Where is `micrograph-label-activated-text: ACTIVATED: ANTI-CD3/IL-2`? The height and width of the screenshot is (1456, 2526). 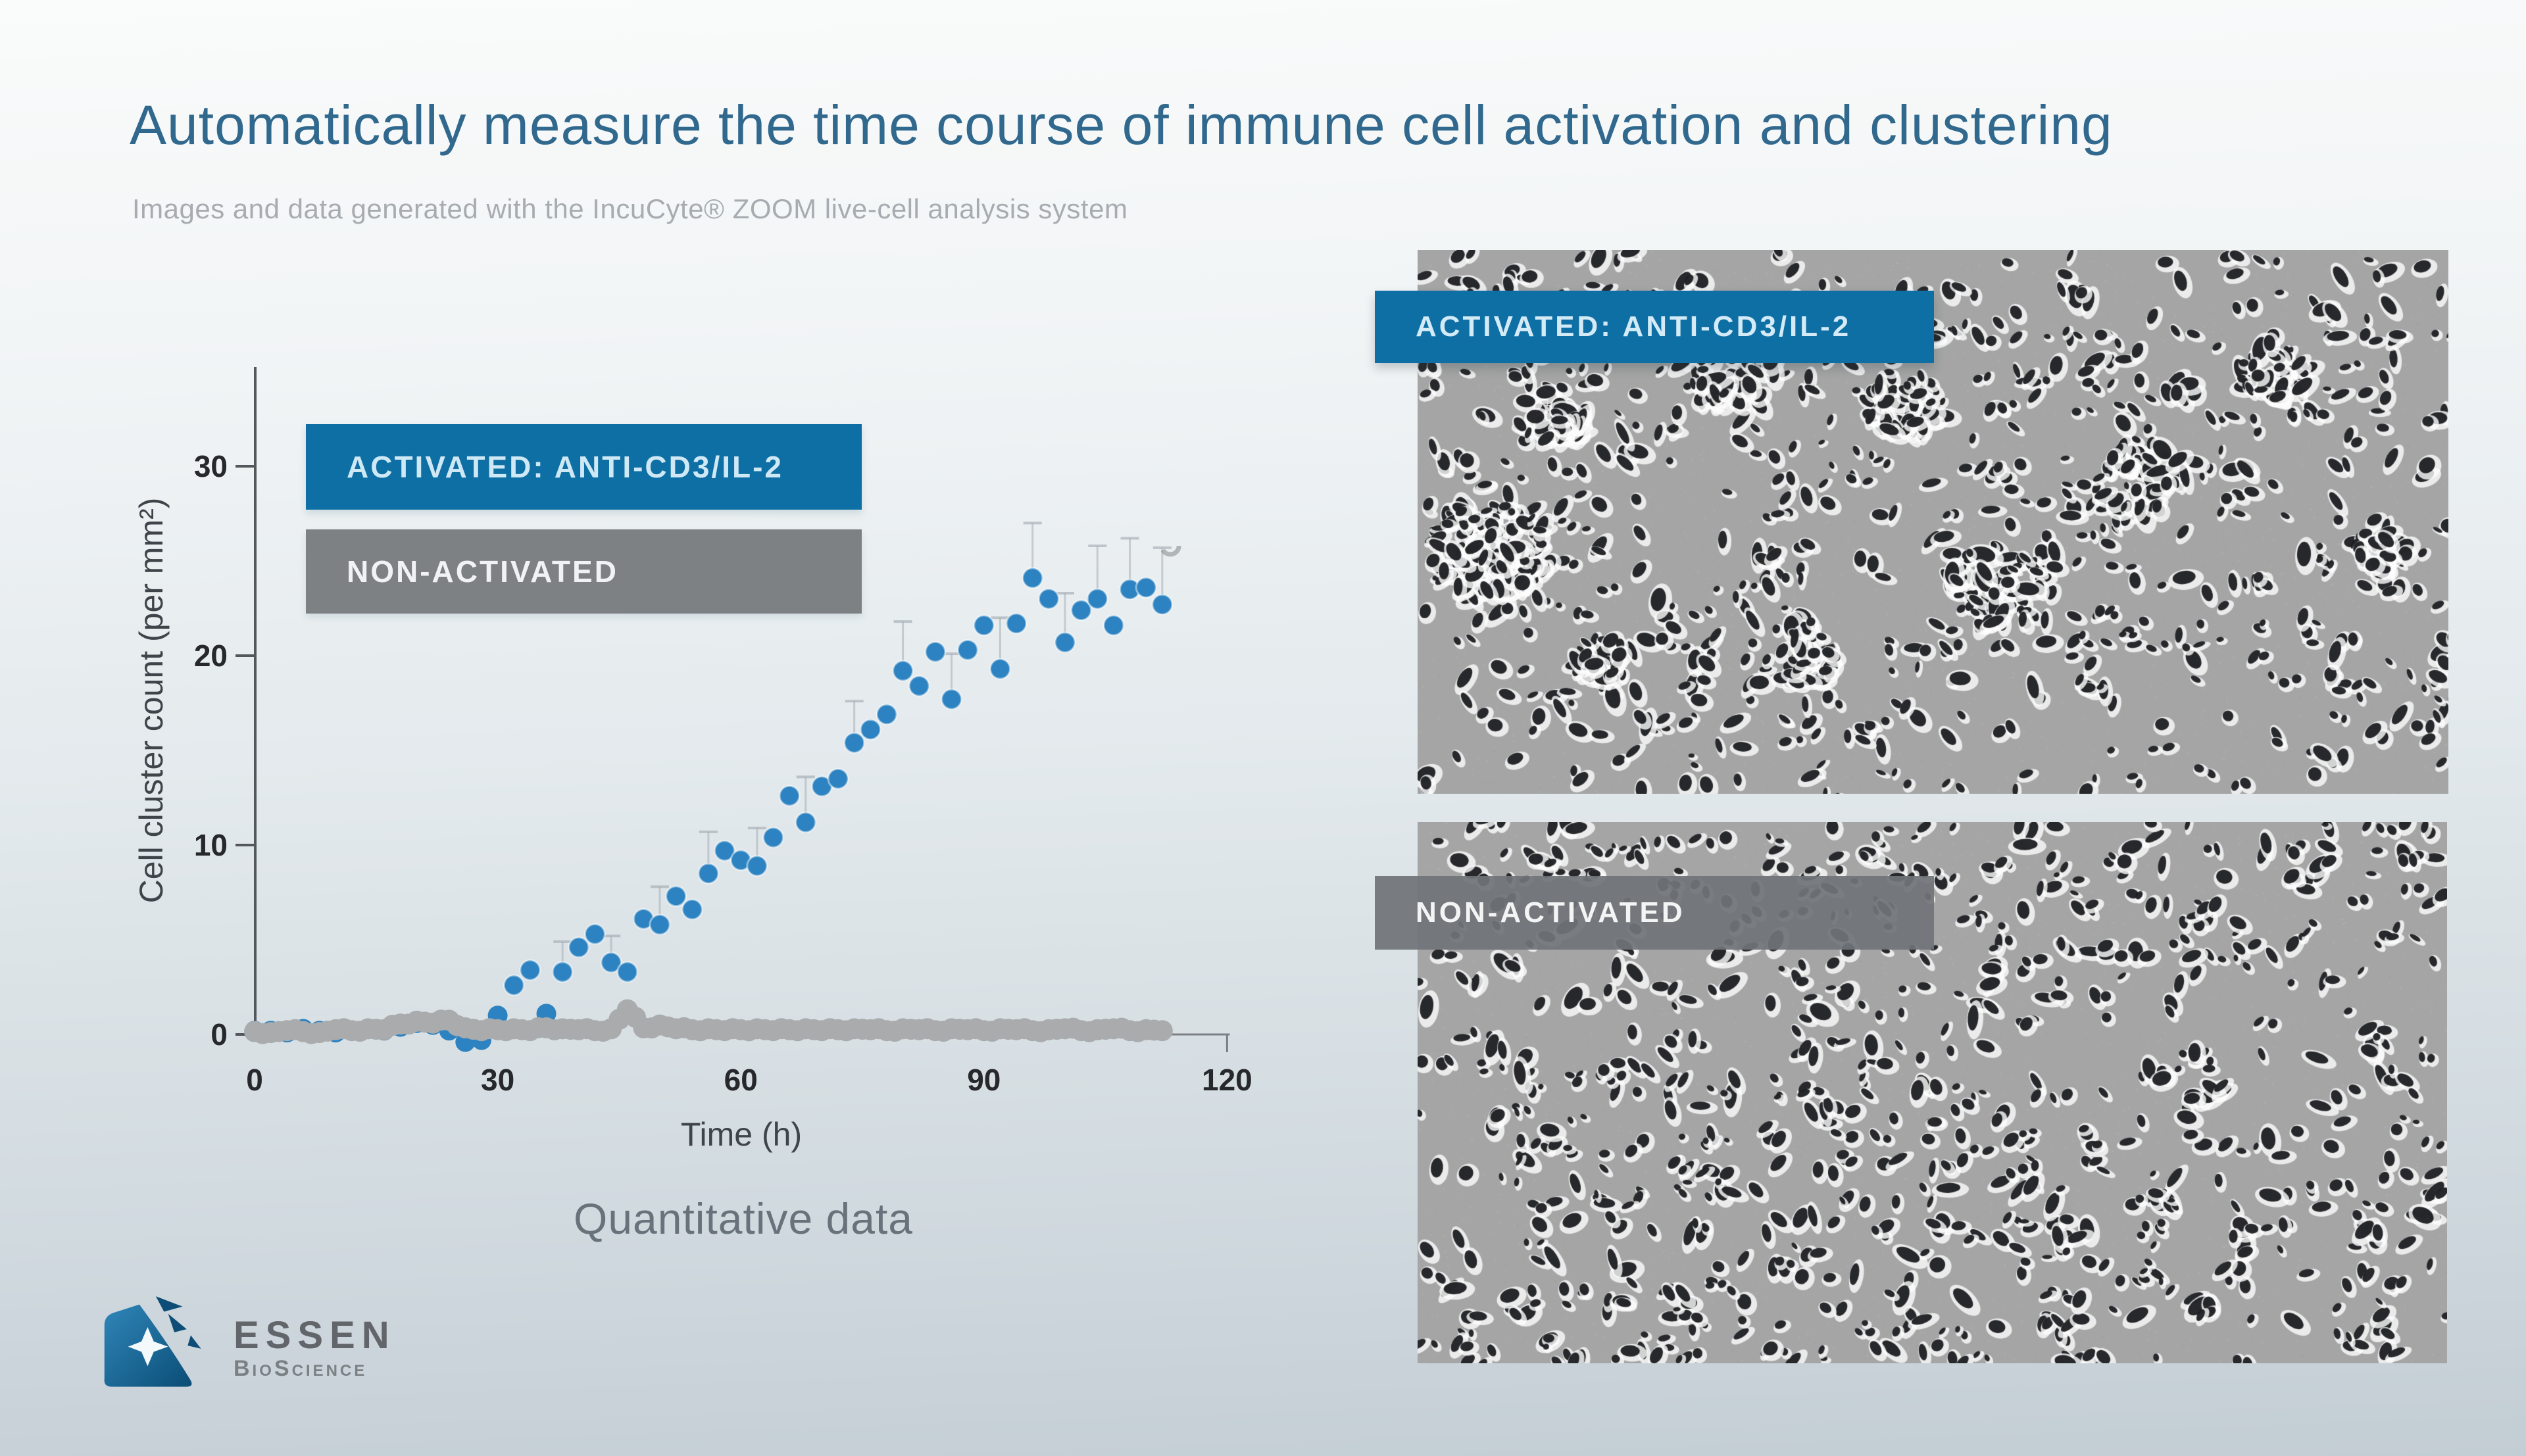 micrograph-label-activated-text: ACTIVATED: ANTI-CD3/IL-2 is located at coordinates (1634, 326).